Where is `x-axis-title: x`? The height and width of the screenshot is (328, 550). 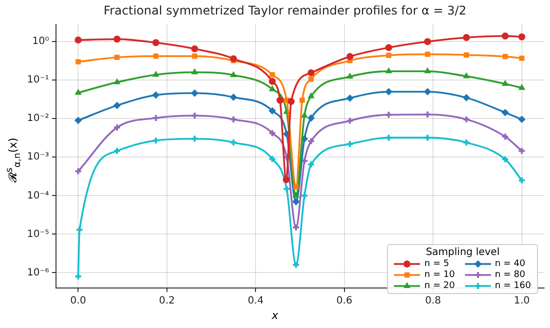 x-axis-title: x is located at coordinates (275, 315).